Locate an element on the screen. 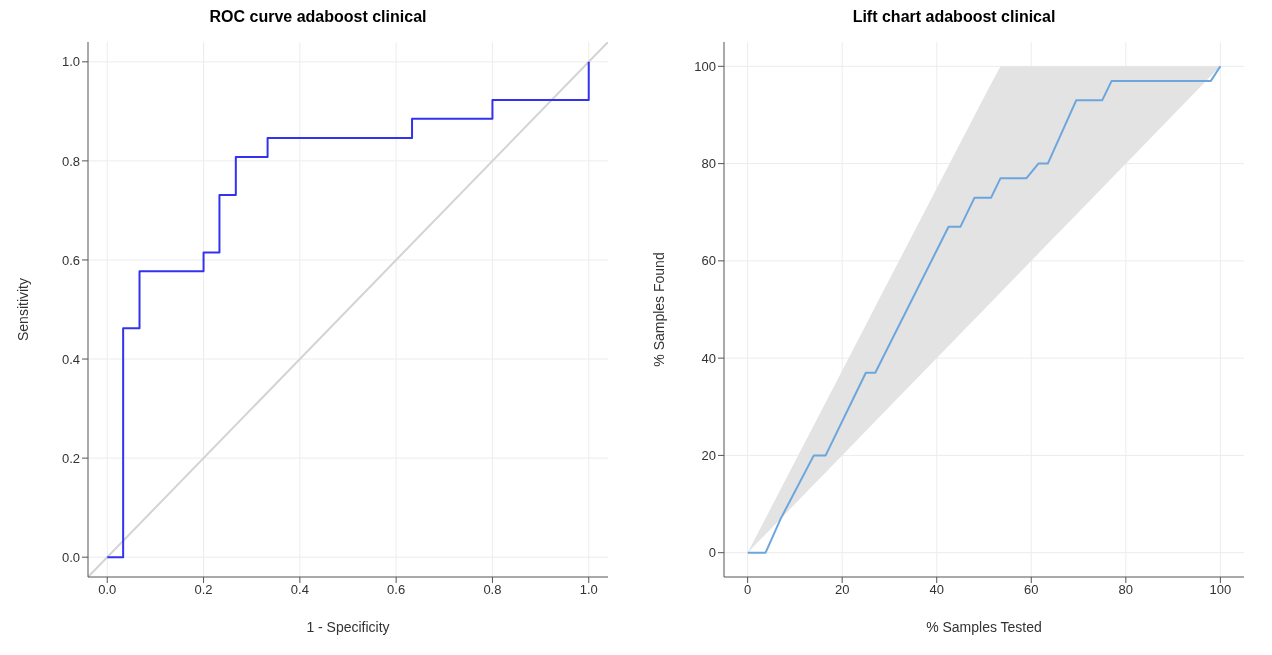 Image resolution: width=1272 pixels, height=655 pixels. x-axis-title: % Samples Tested is located at coordinates (984, 627).